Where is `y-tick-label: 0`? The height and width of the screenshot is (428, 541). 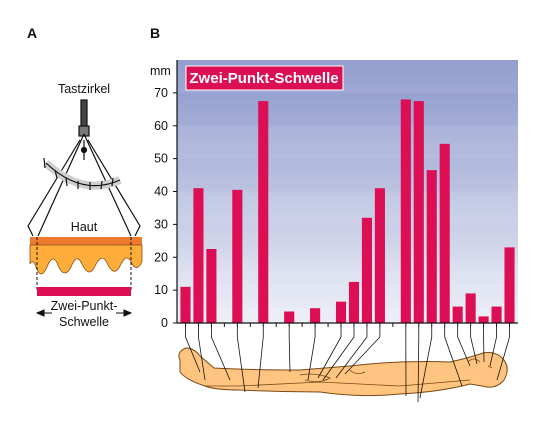
y-tick-label: 0 is located at coordinates (164, 323).